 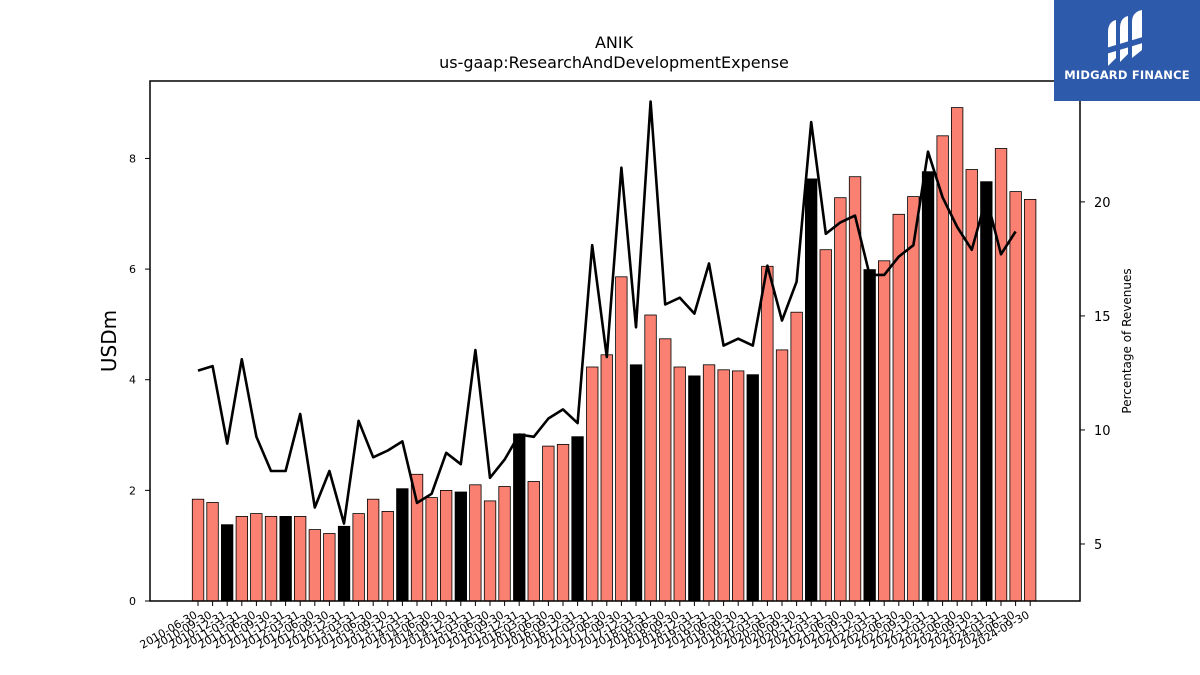 I want to click on y2-tick-label: 5, so click(x=1098, y=545).